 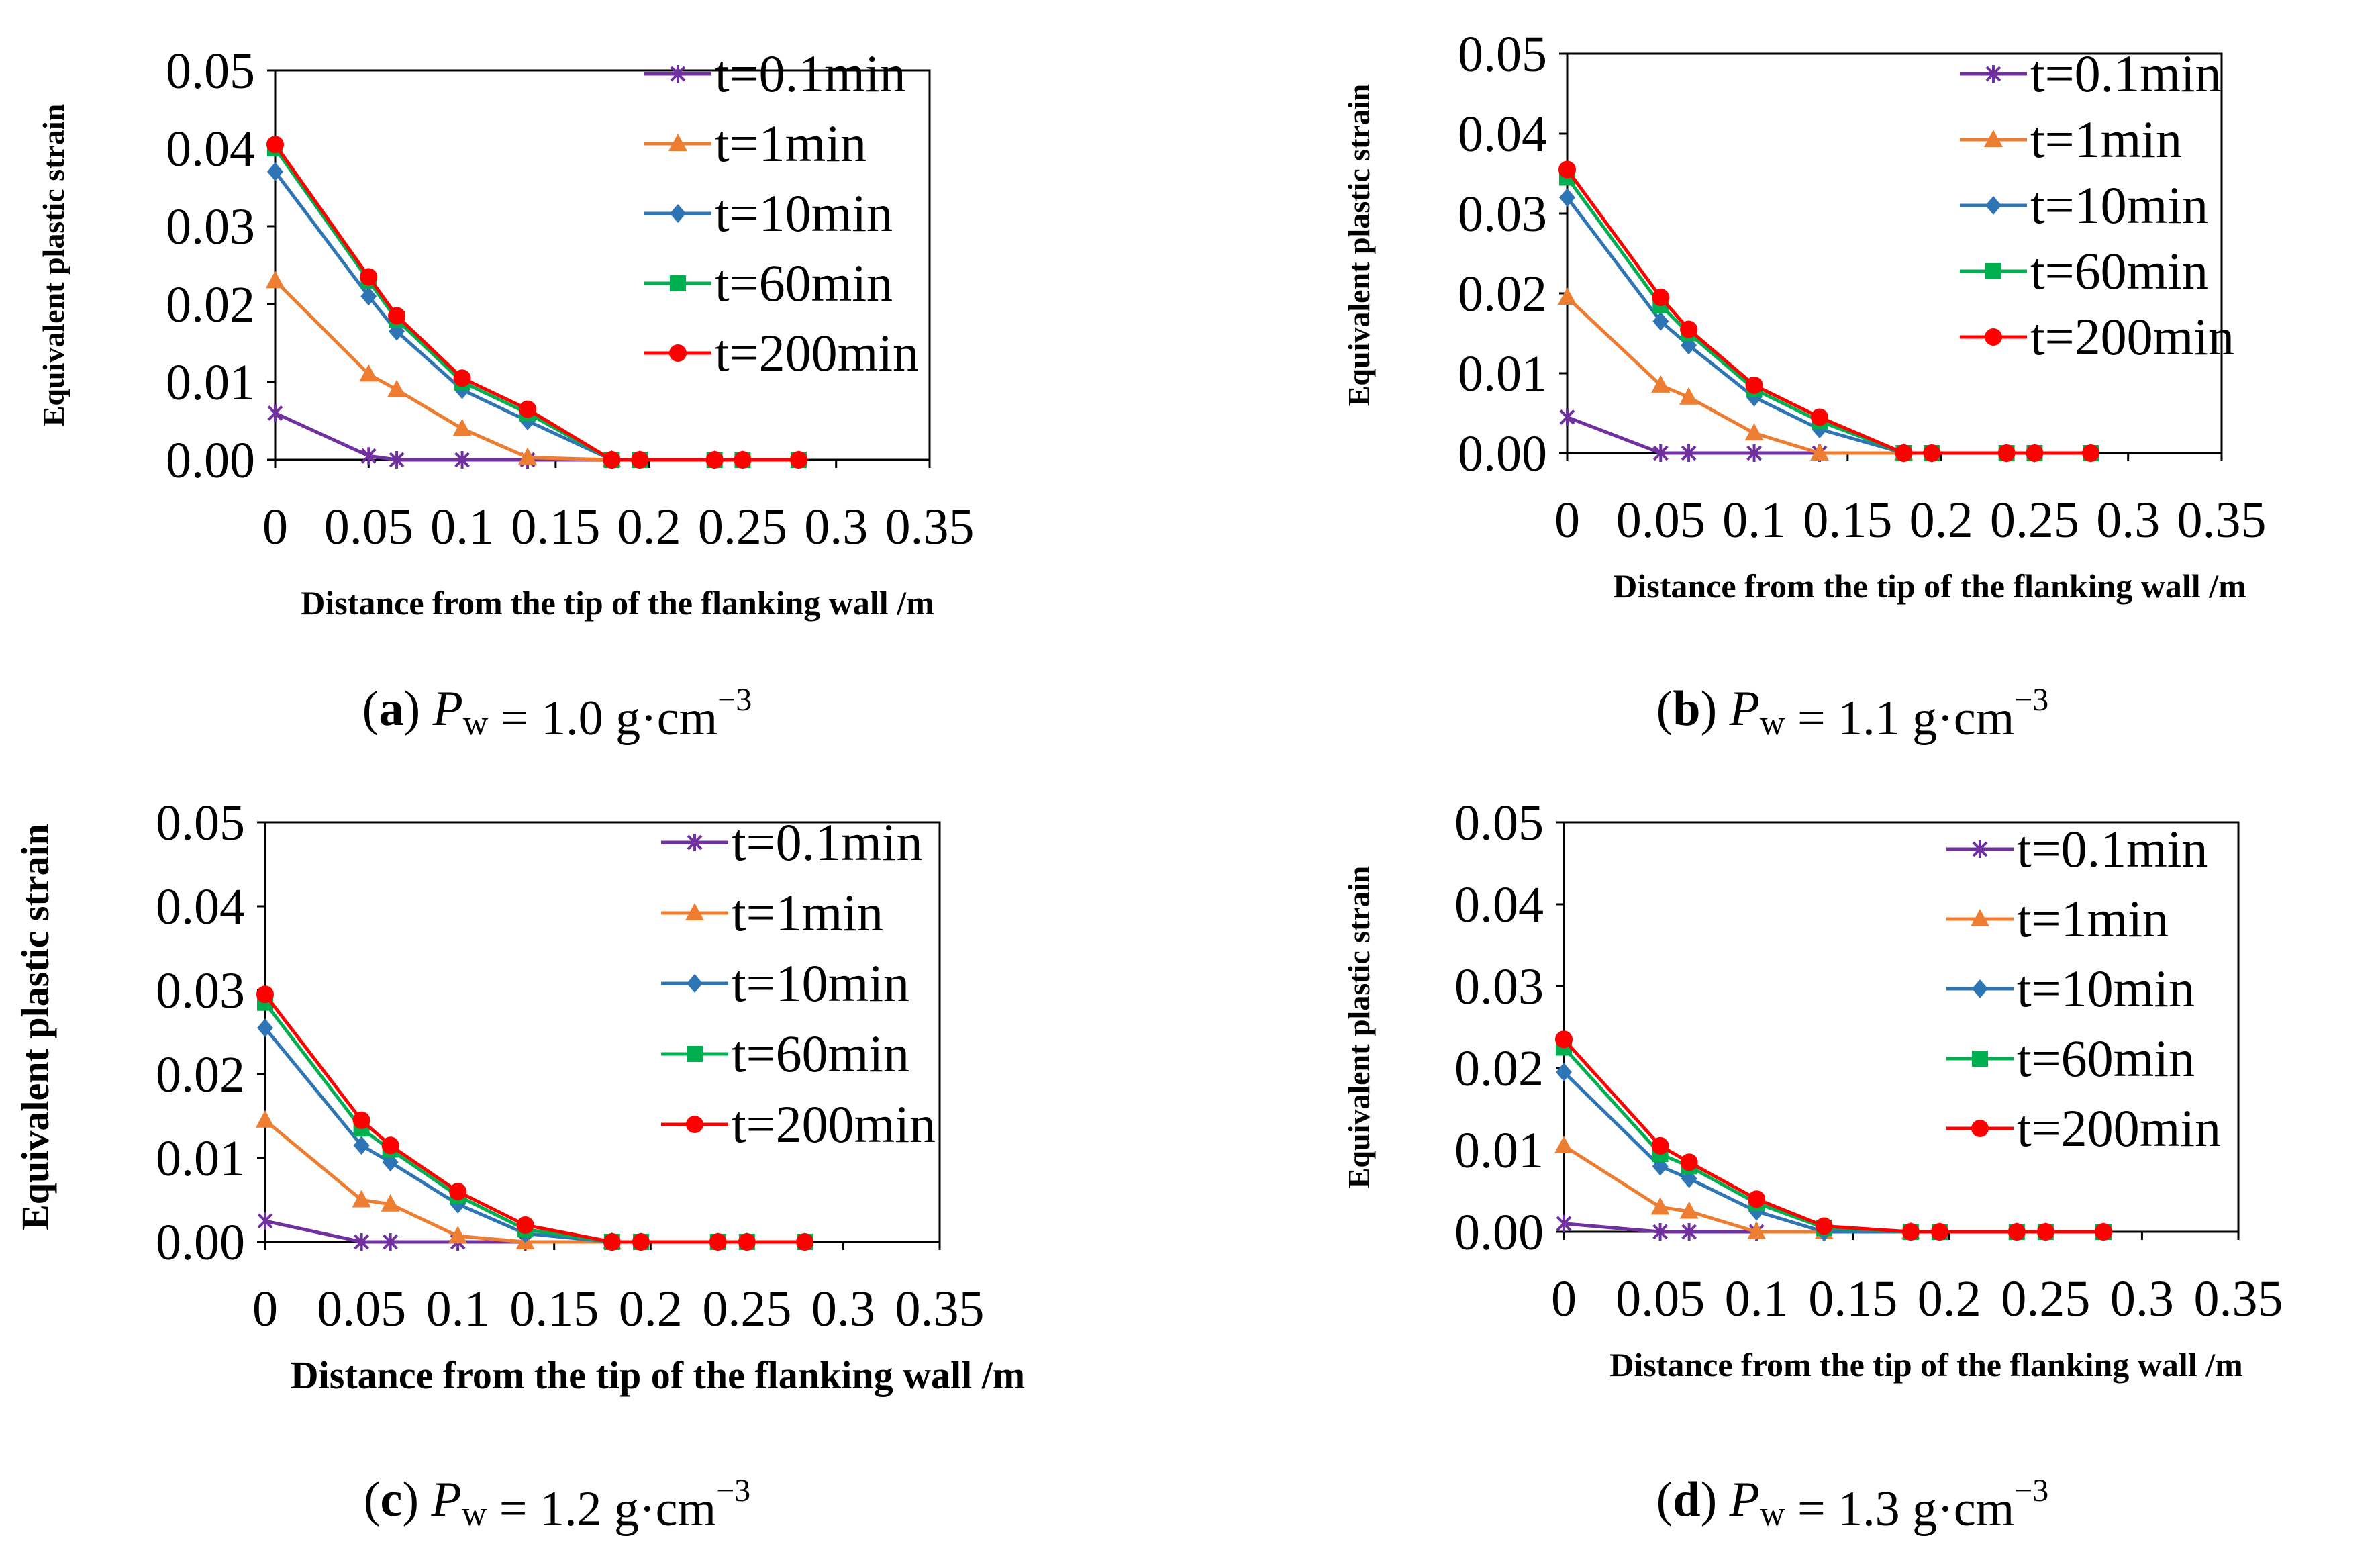 I want to click on panel-caption: (b) Pw = 1.1 g·cm−3, so click(x=1852, y=713).